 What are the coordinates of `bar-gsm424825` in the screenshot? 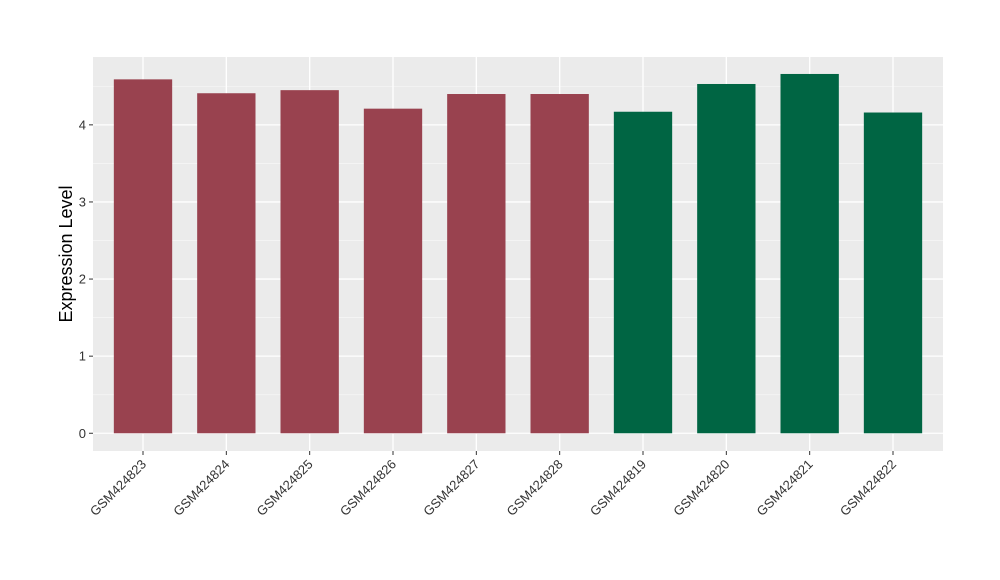 It's located at (309, 262).